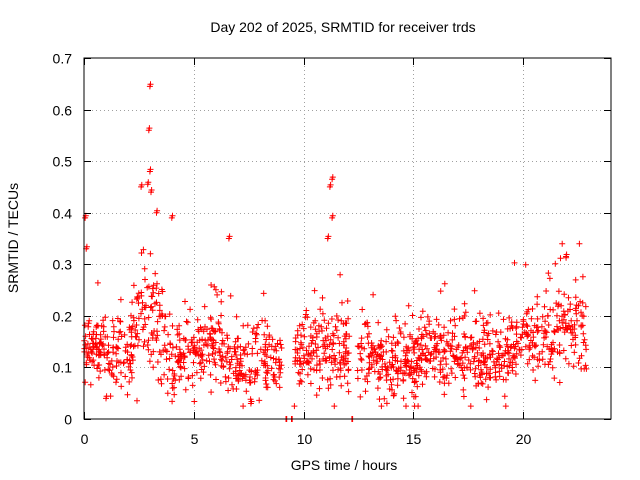  What do you see at coordinates (13, 238) in the screenshot?
I see `y-axis-label: SRMTID / TECUs` at bounding box center [13, 238].